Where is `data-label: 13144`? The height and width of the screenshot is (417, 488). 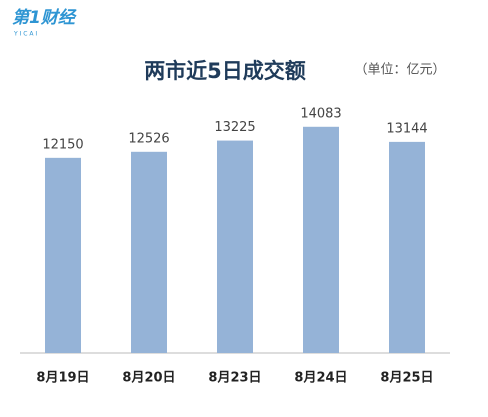 data-label: 13144 is located at coordinates (406, 128).